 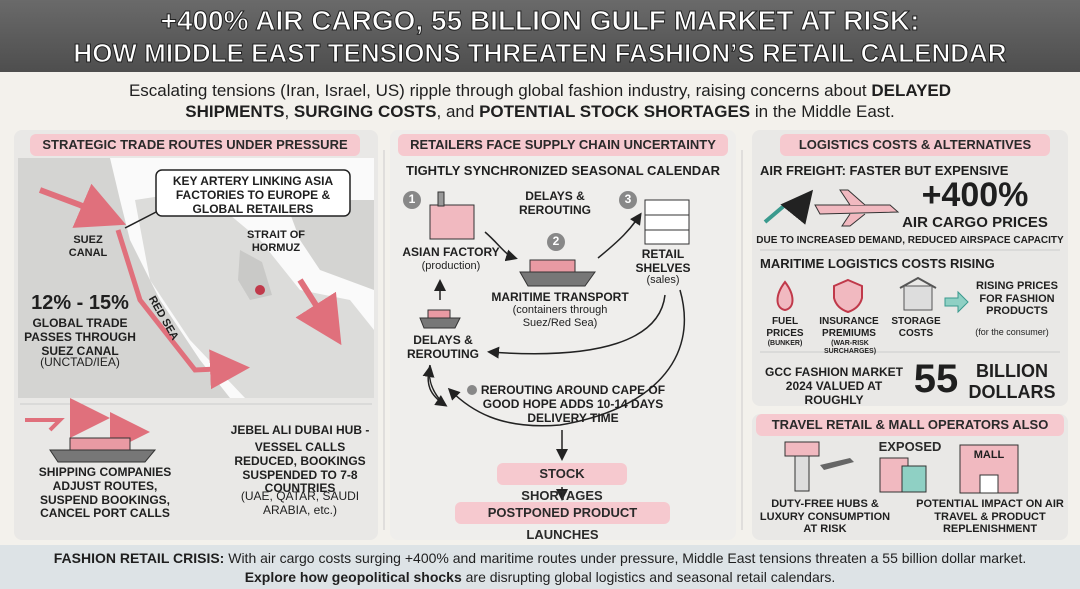 I want to click on cost-label: STORAGE COSTS, so click(x=916, y=327).